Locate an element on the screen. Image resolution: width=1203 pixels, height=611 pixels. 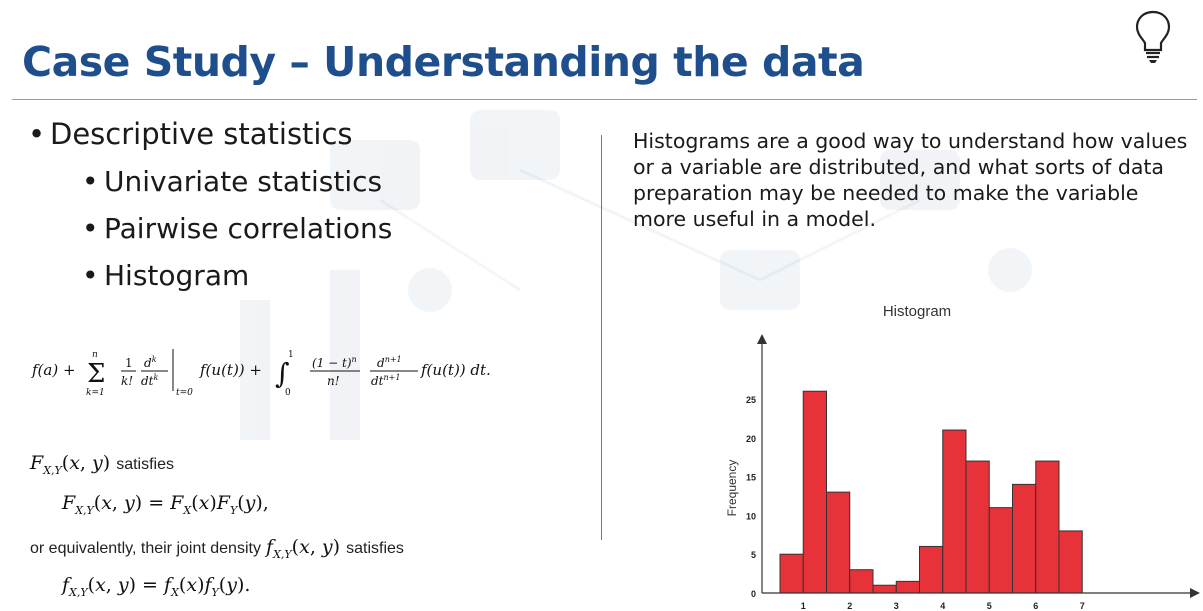
x-tick-label: 4 is located at coordinates (942, 606).